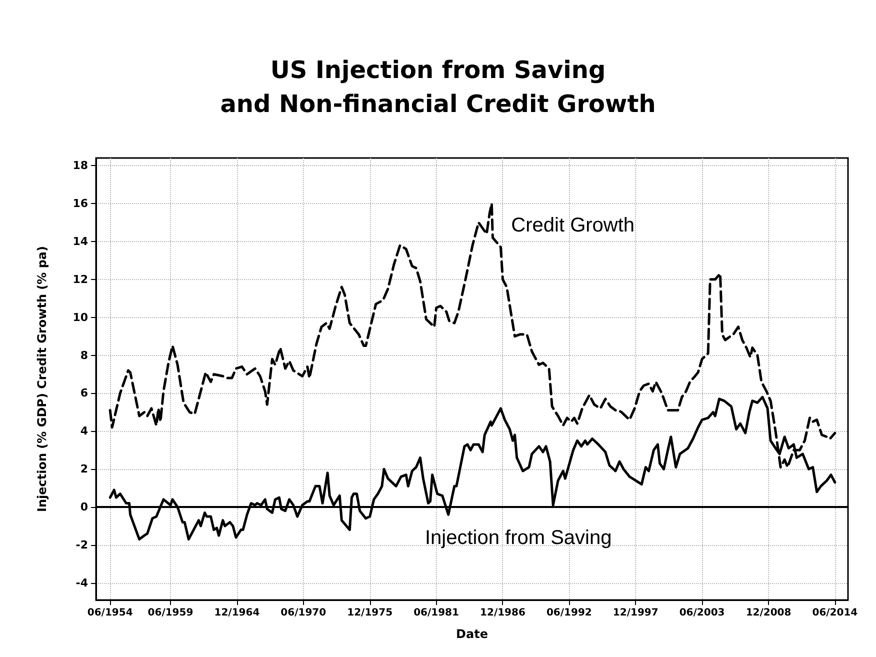 The height and width of the screenshot is (657, 876). Describe the element at coordinates (769, 613) in the screenshot. I see `x-tick-label: 12/2008` at that location.